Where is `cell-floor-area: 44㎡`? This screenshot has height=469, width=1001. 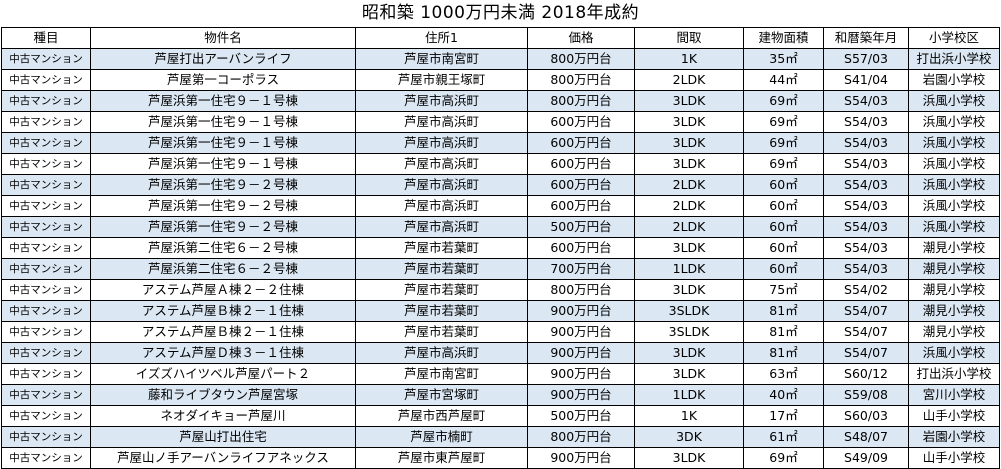 cell-floor-area: 44㎡ is located at coordinates (783, 80).